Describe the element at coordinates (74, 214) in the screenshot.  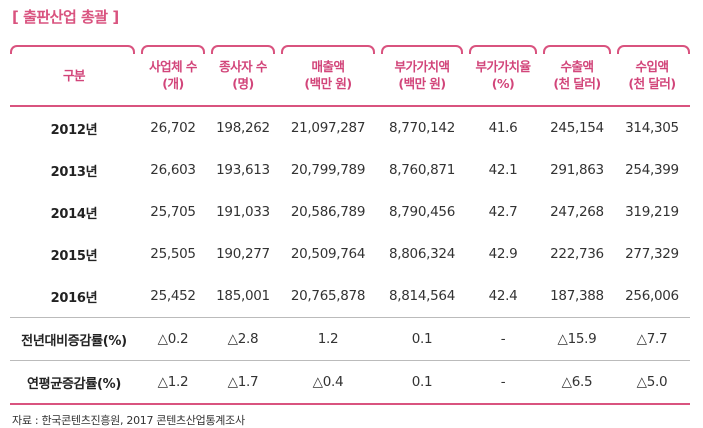
I see `row-label: 2014년` at that location.